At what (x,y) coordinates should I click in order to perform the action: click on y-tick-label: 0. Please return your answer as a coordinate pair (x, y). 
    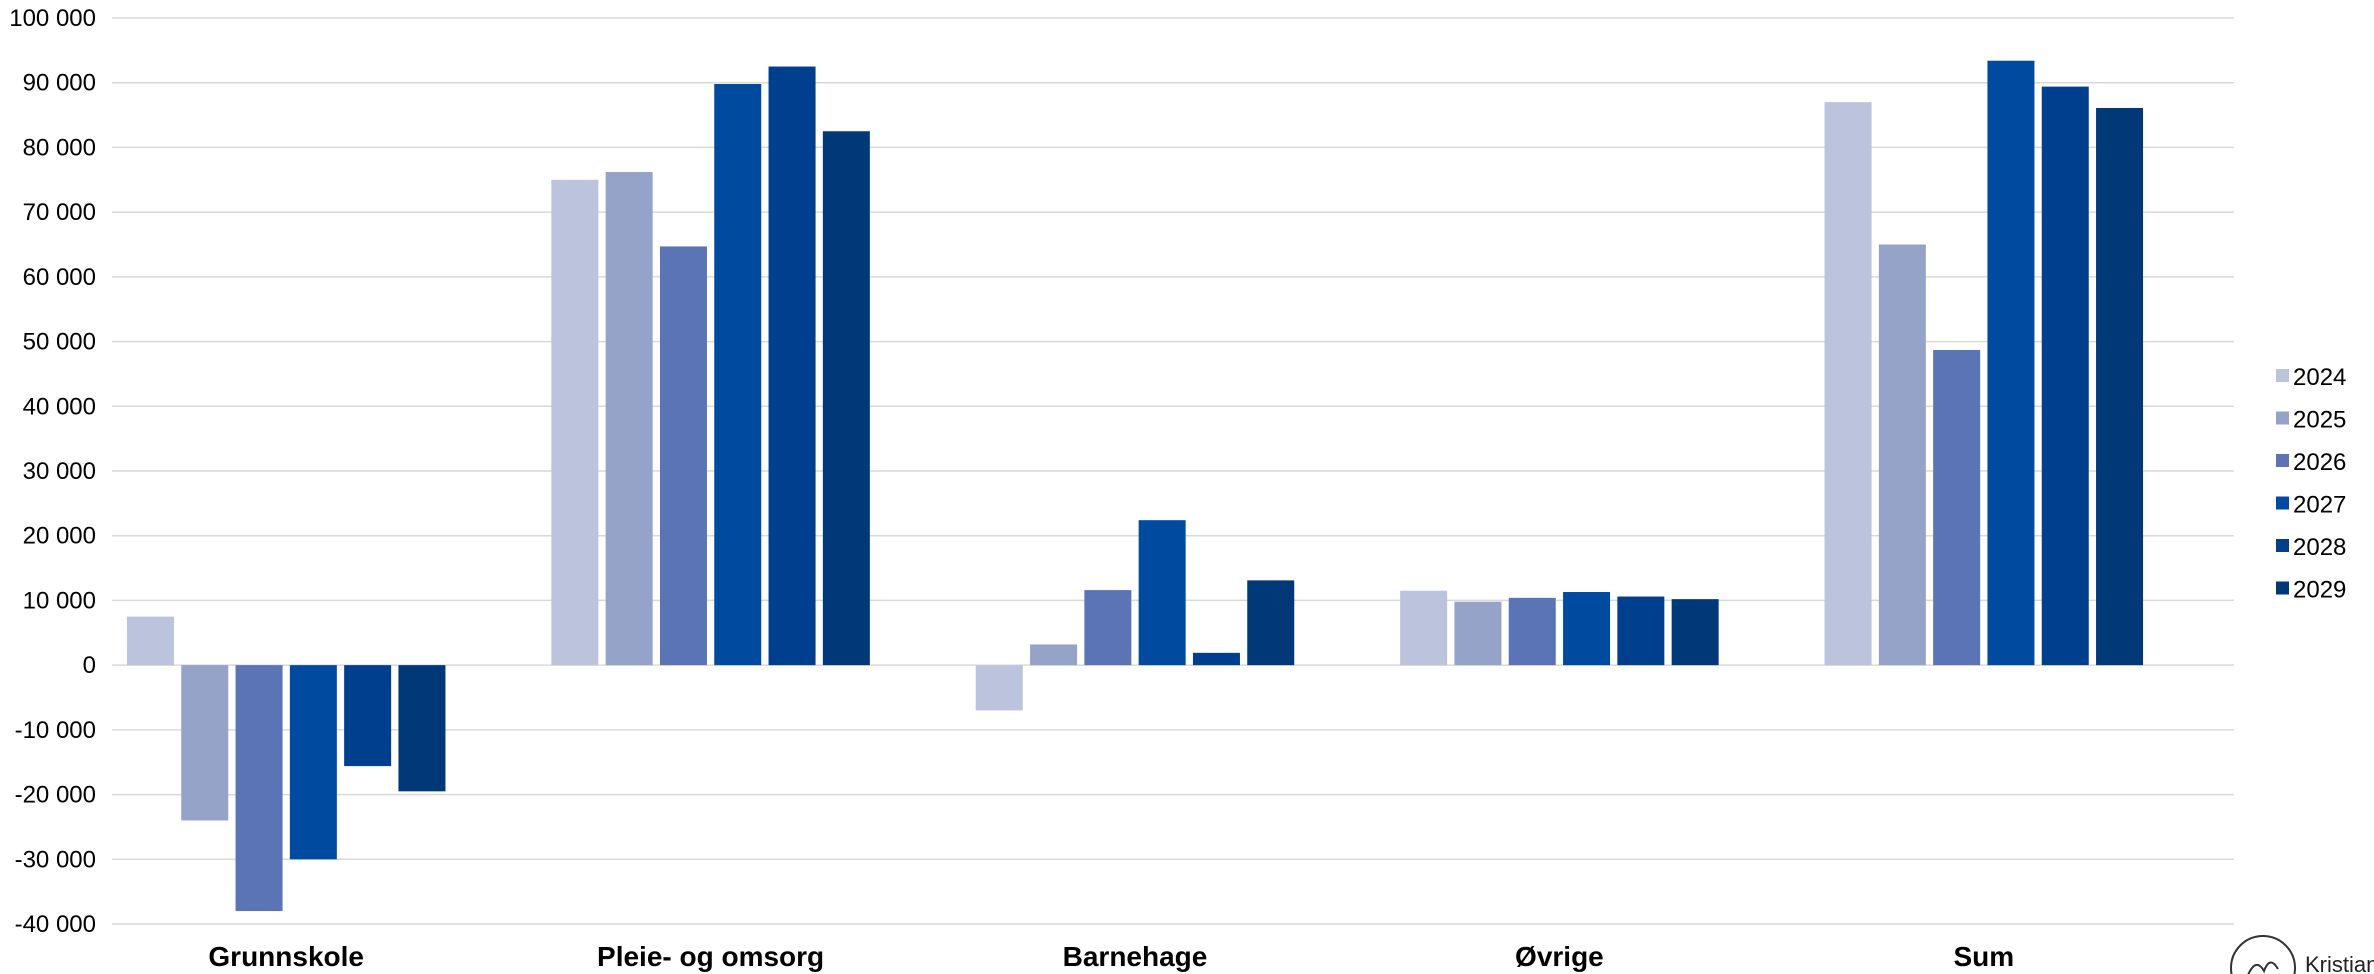
    Looking at the image, I should click on (89, 665).